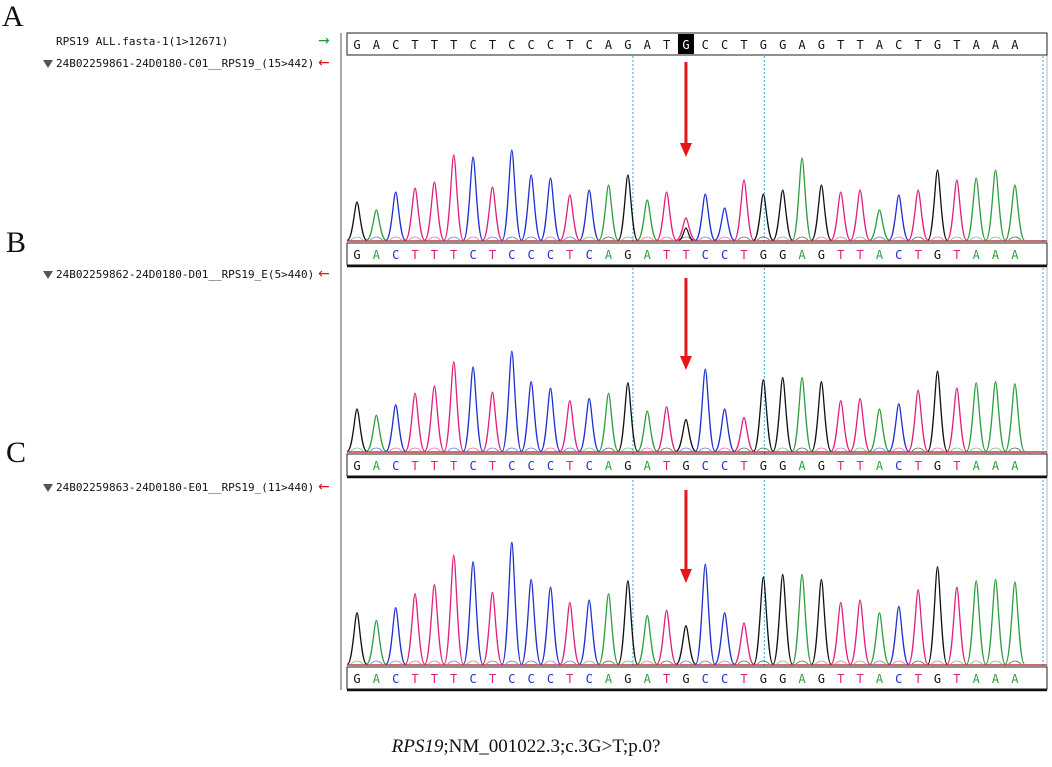 This screenshot has height=767, width=1052. I want to click on reference-label: RPS19 ALL.fasta-1(1>12671), so click(142, 41).